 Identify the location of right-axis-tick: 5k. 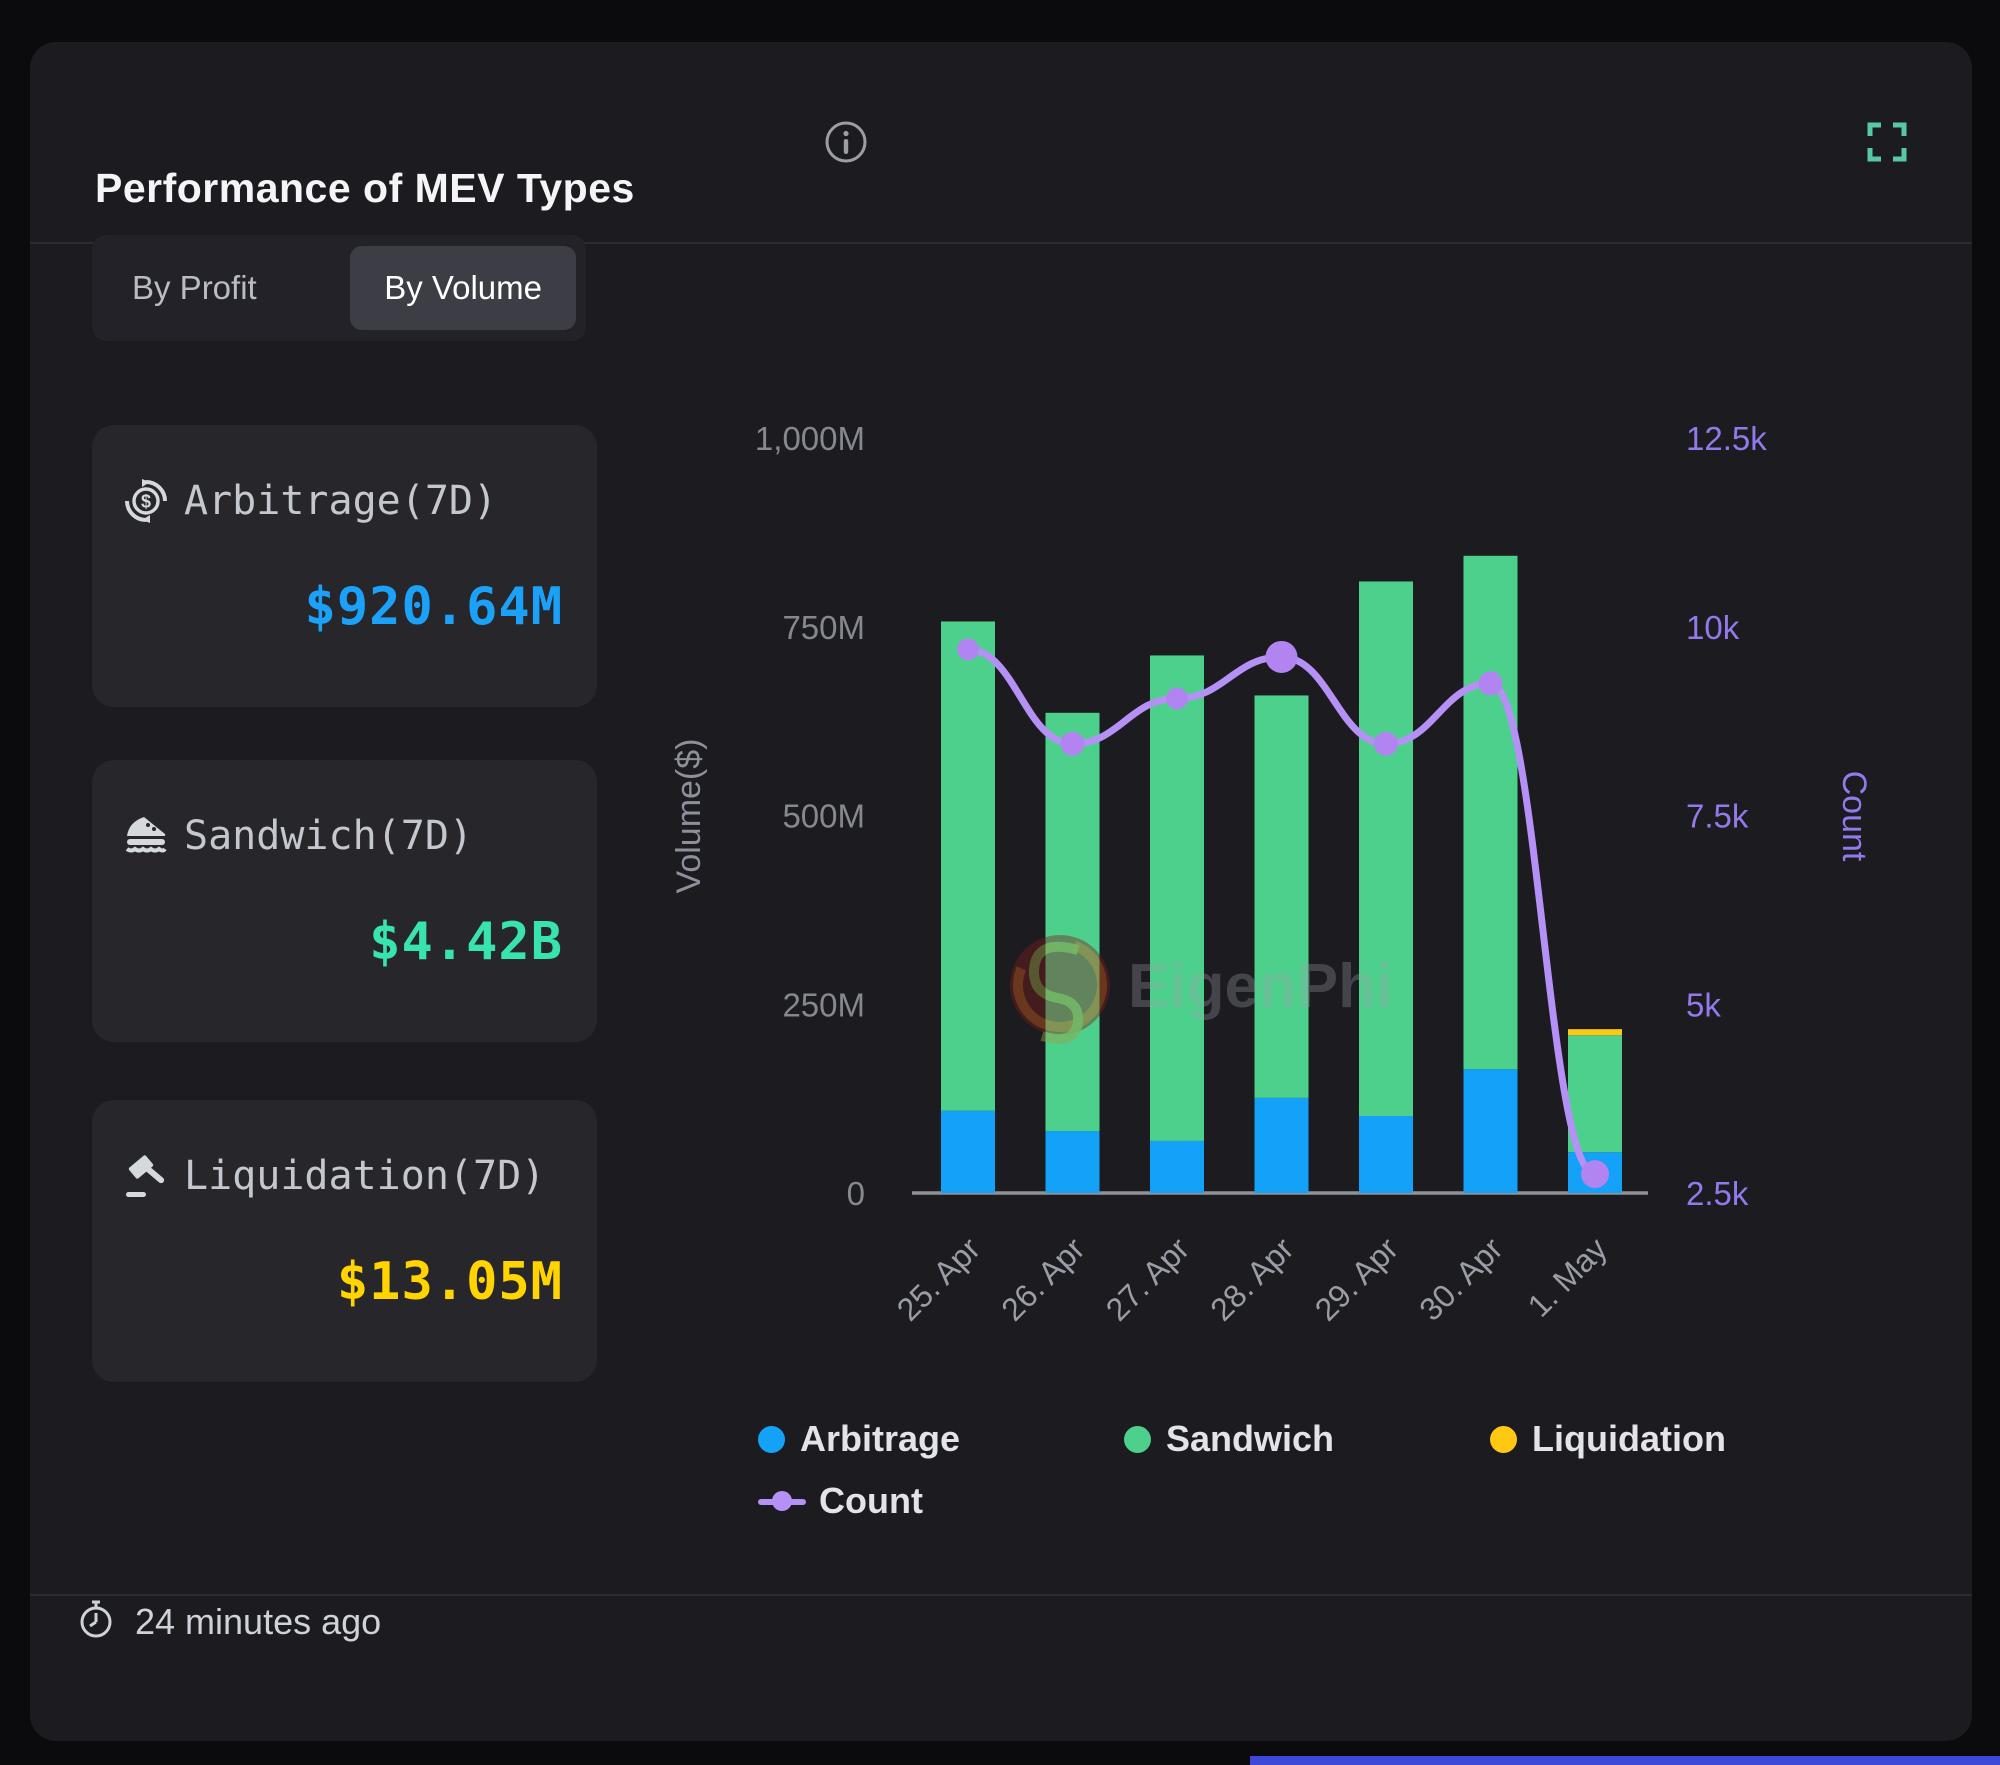
(1703, 1004).